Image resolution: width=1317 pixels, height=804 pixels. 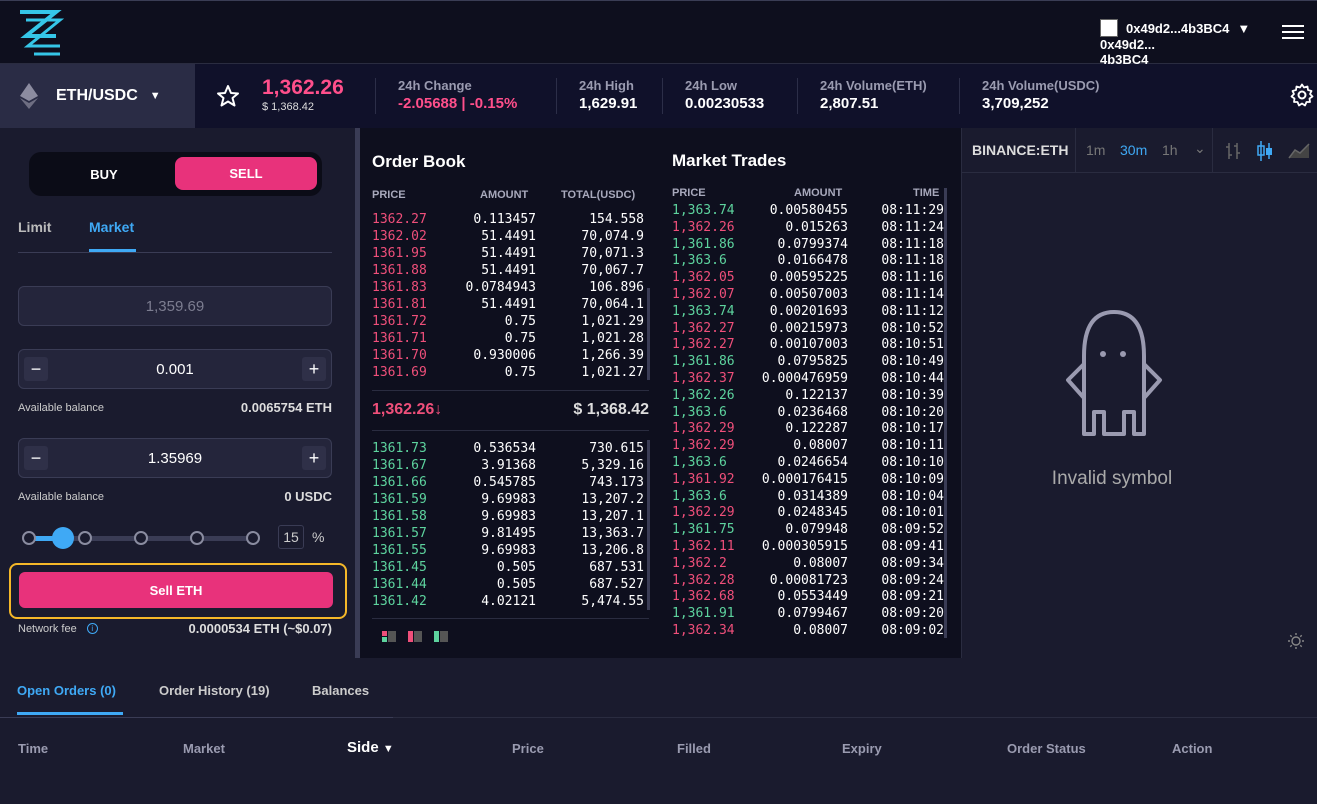 I want to click on trade-row: 1,362.2 0.08007 08:09:34, so click(x=808, y=564).